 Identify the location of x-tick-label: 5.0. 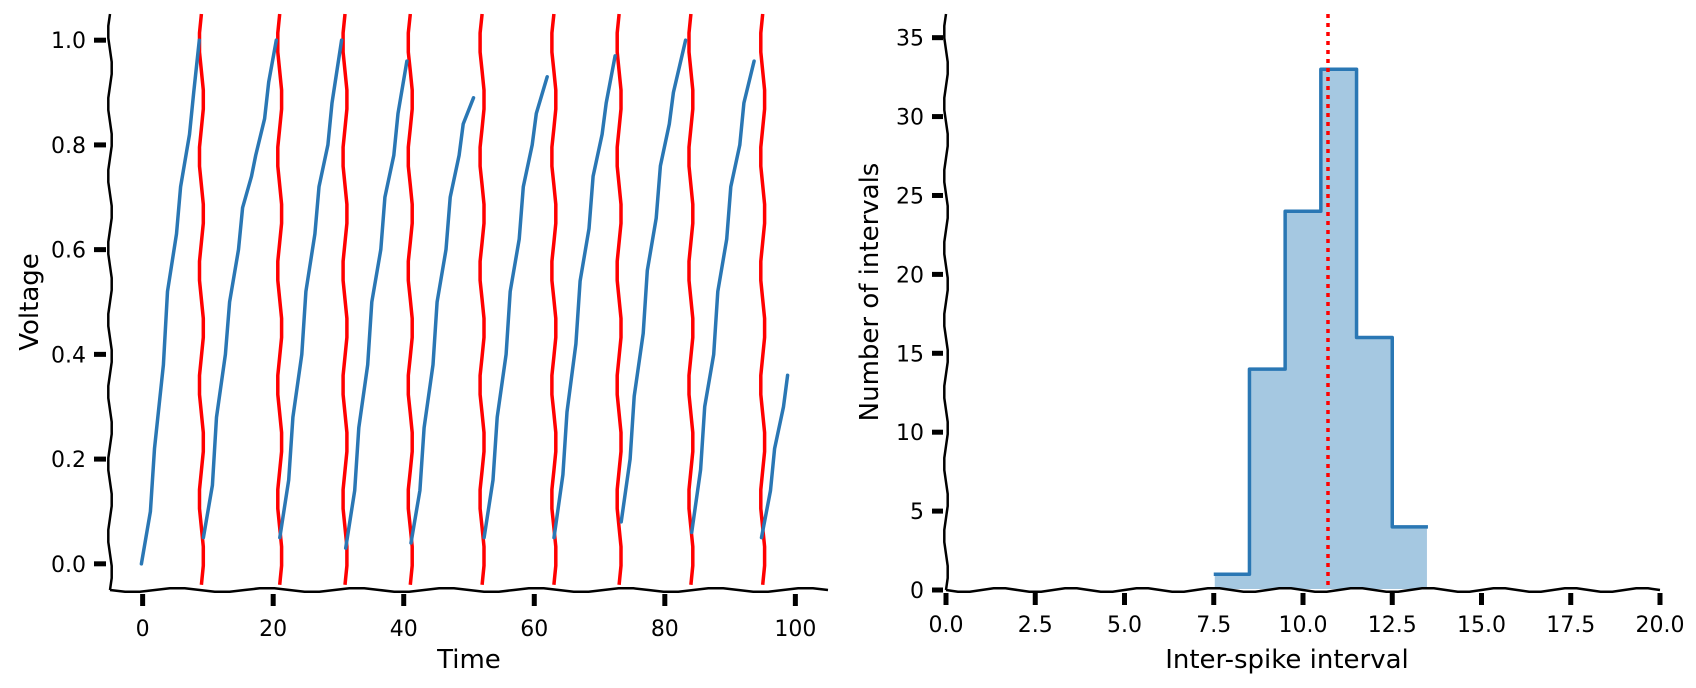
(1124, 625).